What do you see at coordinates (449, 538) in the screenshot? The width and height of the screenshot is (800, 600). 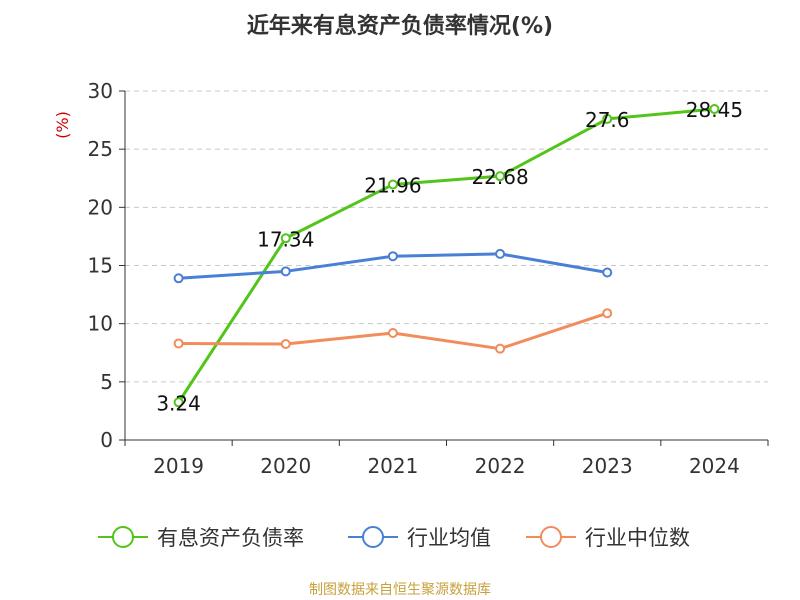 I see `legend-label: 行业均值` at bounding box center [449, 538].